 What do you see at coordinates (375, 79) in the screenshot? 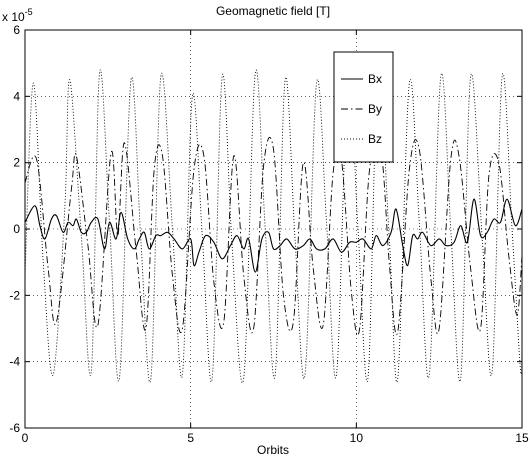
I see `legend-label-bx: Bx` at bounding box center [375, 79].